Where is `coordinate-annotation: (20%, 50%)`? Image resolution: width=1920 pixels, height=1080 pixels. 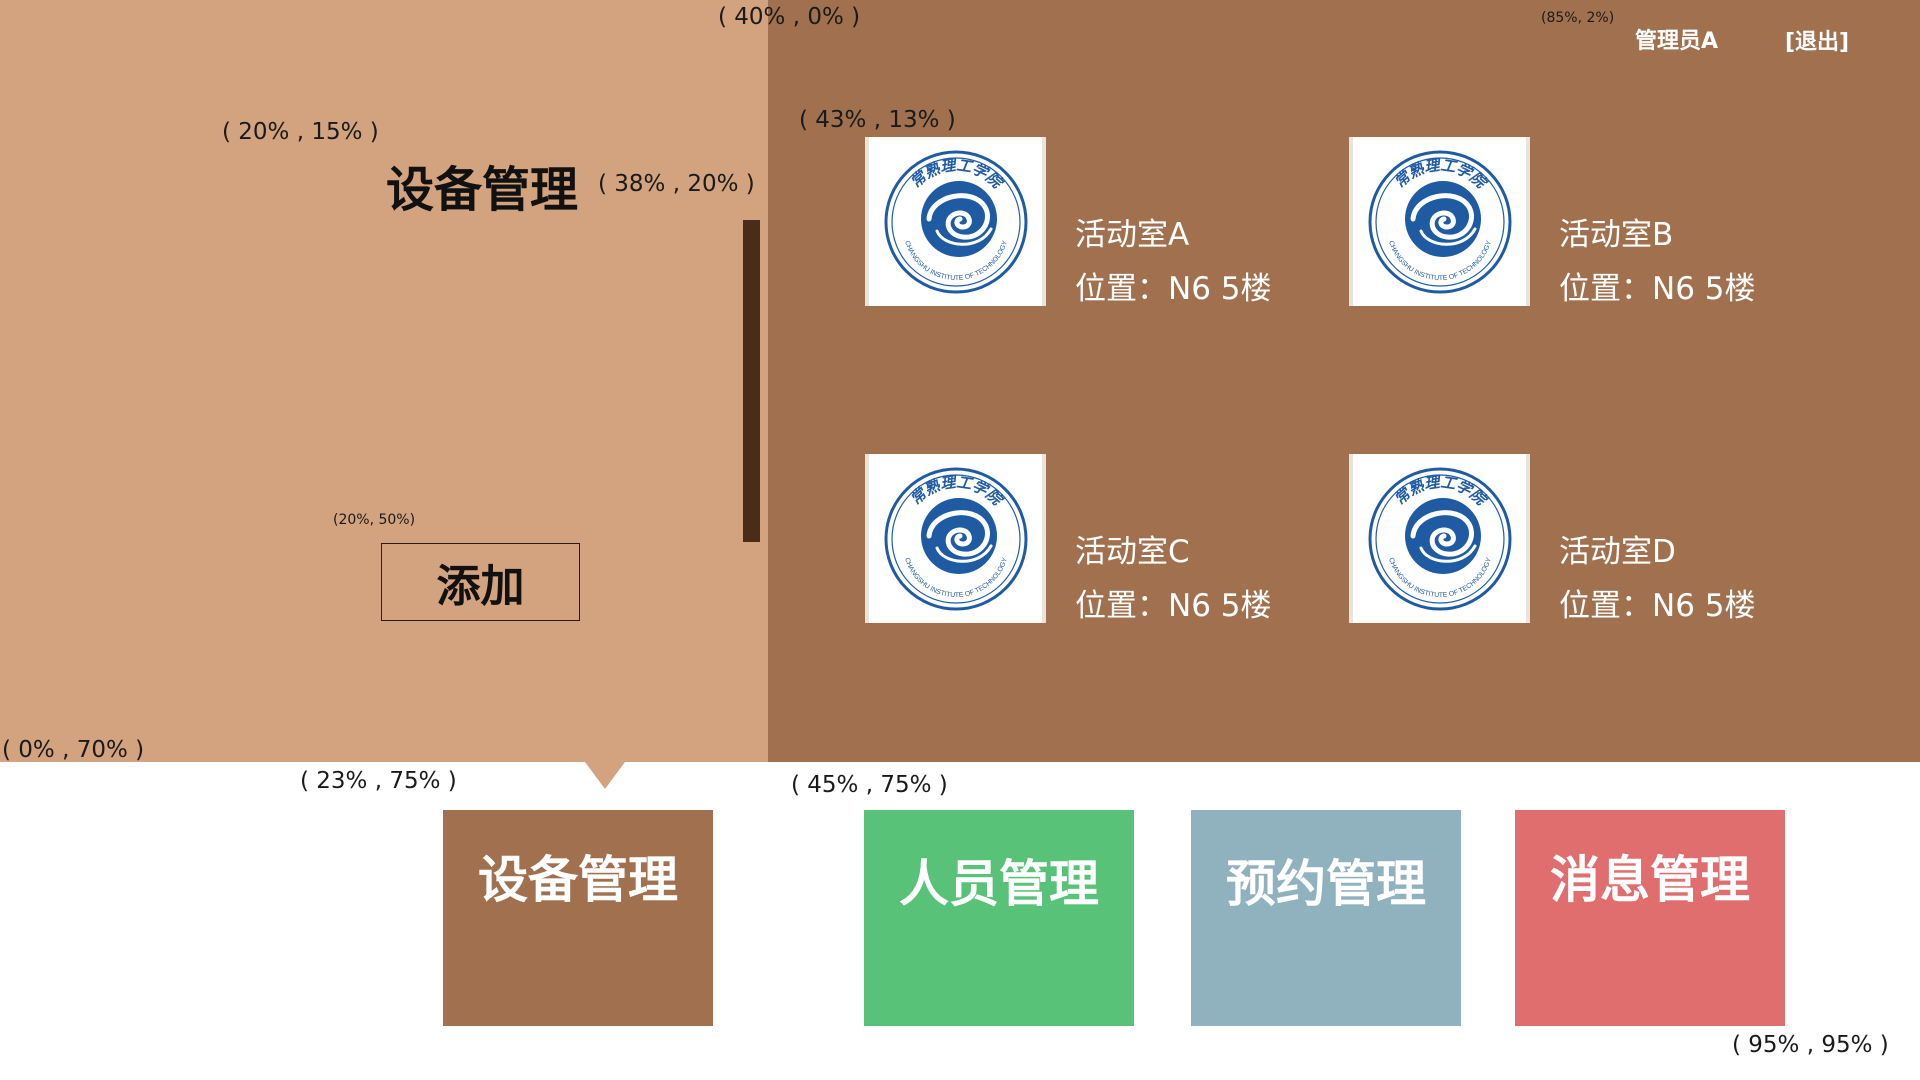
coordinate-annotation: (20%, 50%) is located at coordinates (374, 520).